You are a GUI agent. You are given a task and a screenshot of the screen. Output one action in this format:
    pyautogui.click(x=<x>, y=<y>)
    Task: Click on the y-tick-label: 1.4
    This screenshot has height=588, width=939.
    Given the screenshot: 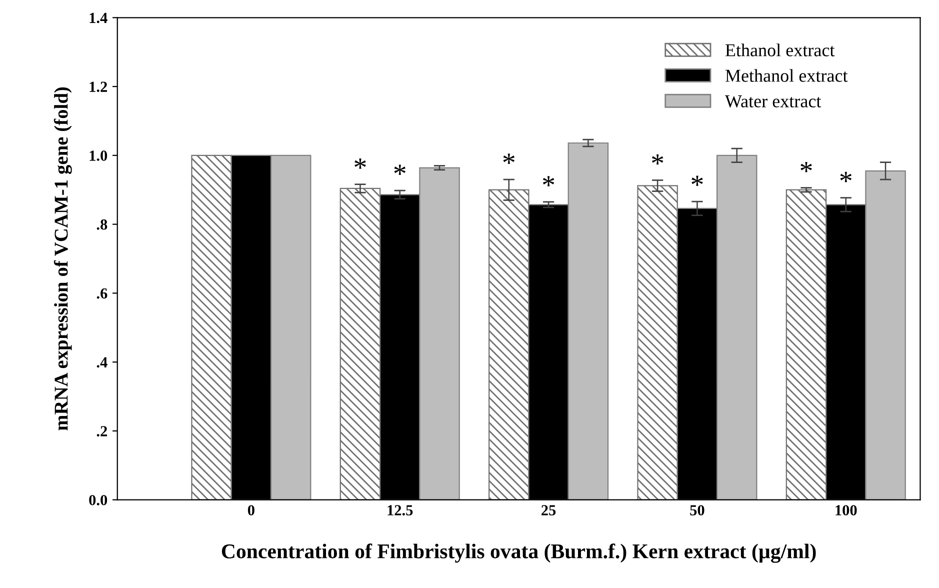 What is the action you would take?
    pyautogui.click(x=99, y=18)
    